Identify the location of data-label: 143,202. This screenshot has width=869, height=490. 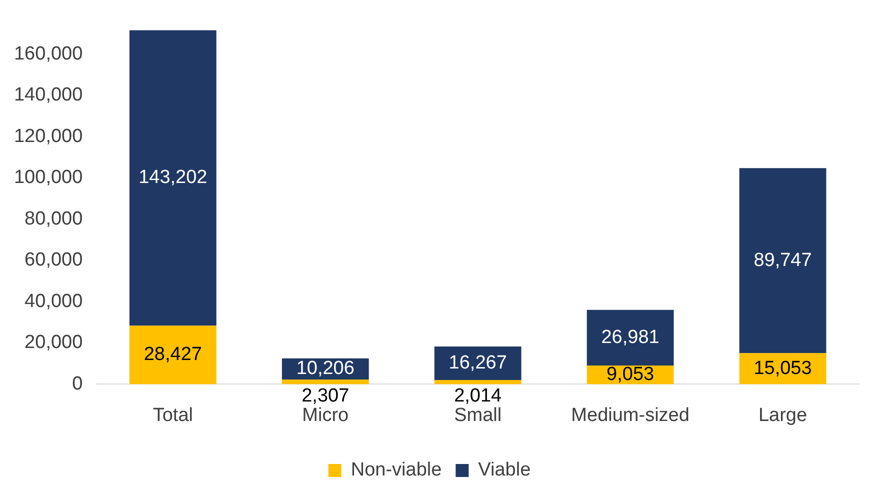
(173, 177).